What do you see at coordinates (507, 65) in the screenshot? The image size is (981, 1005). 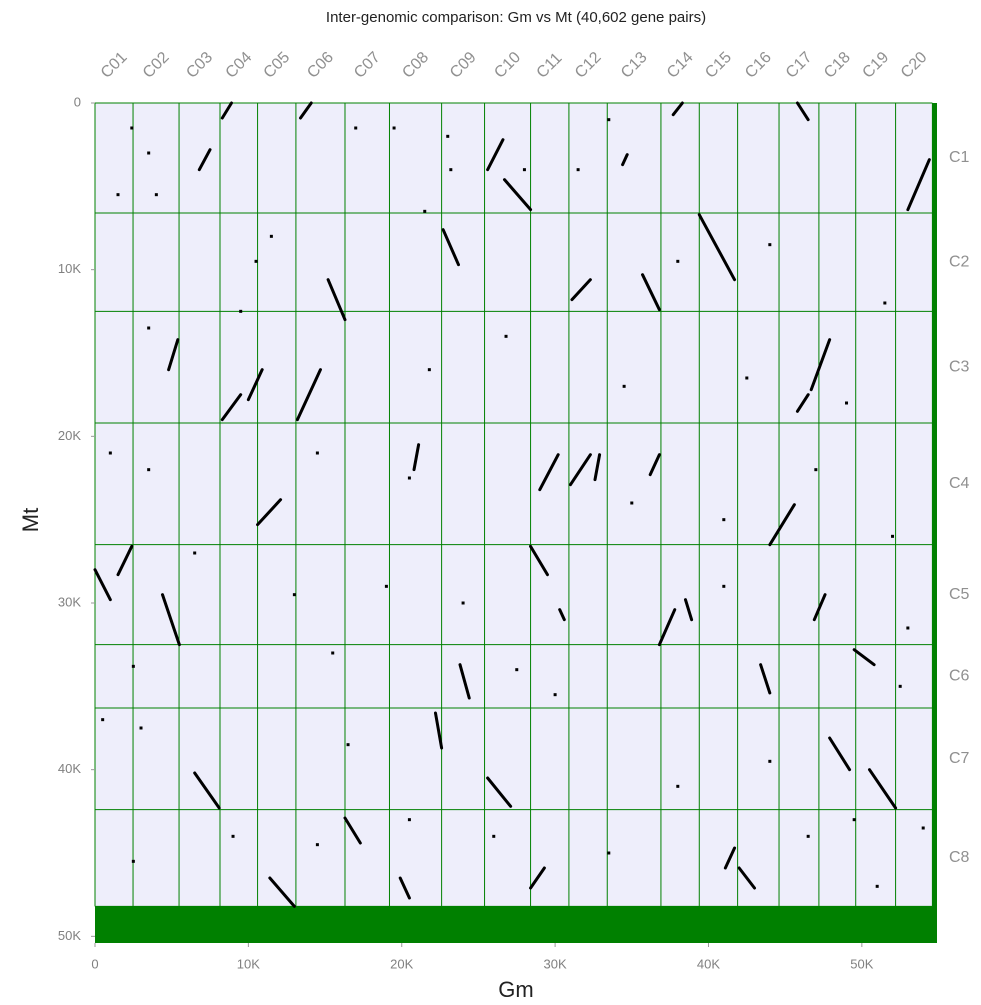 I see `x-chromosome-label: C10` at bounding box center [507, 65].